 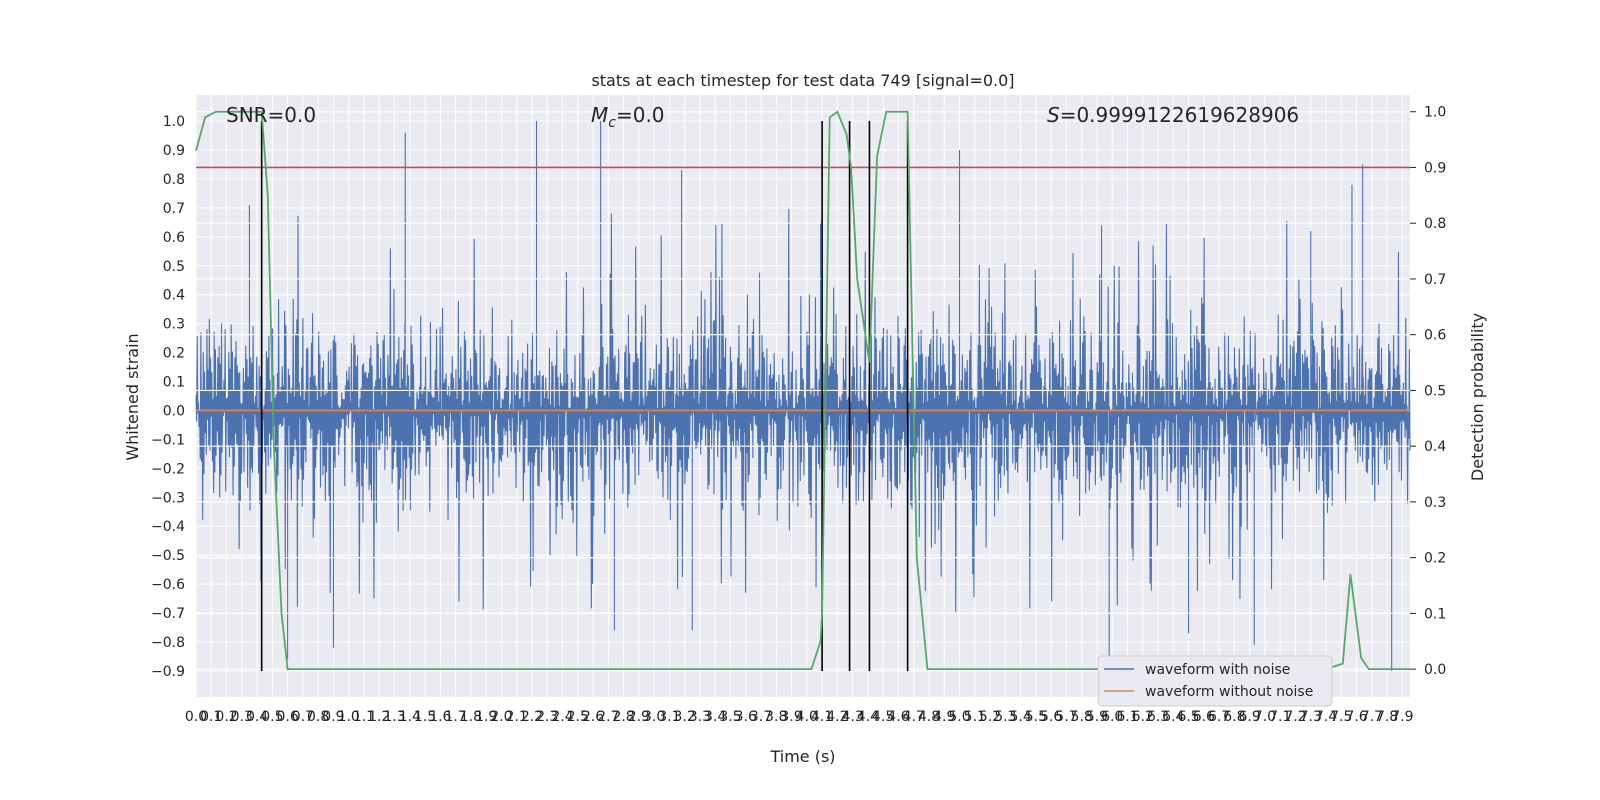 What do you see at coordinates (1311, 717) in the screenshot?
I see `x-tick-label: 7.3` at bounding box center [1311, 717].